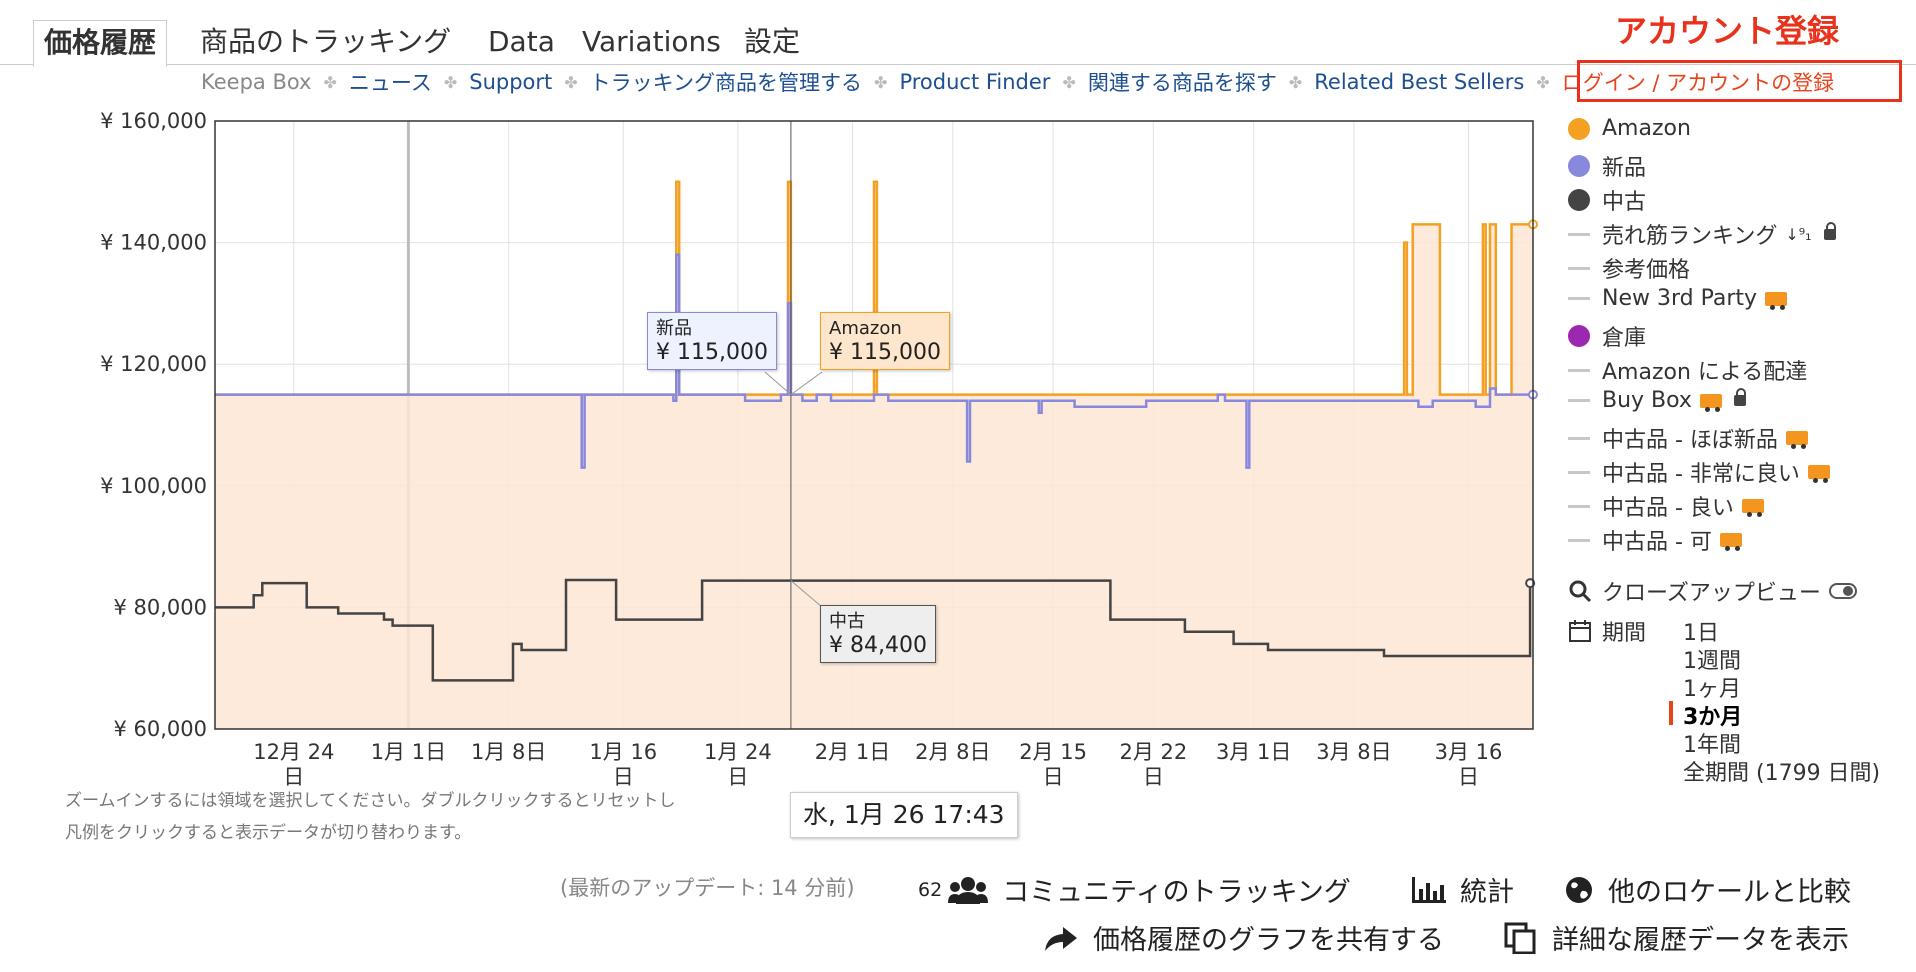 This screenshot has height=972, width=1916. I want to click on legend-item: 新品, so click(1607, 166).